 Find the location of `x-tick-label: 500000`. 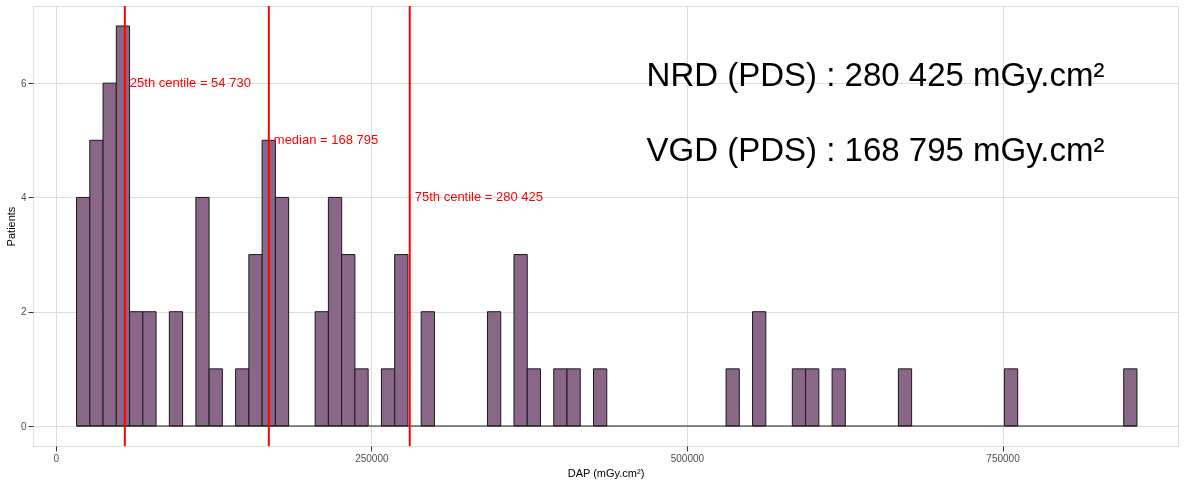

x-tick-label: 500000 is located at coordinates (687, 458).